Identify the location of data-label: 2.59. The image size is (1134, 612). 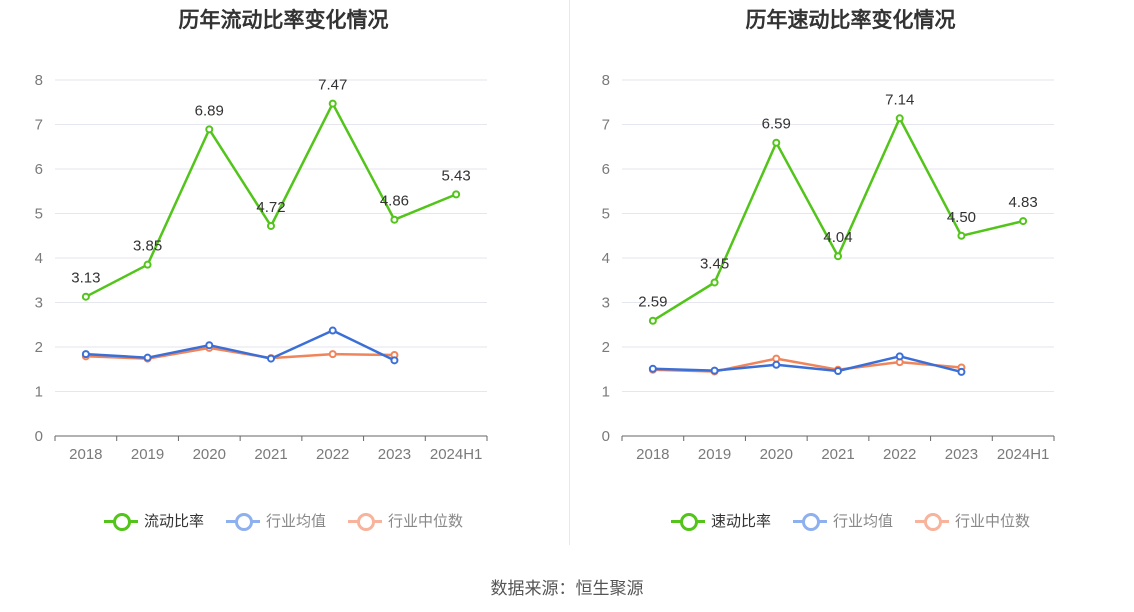
(652, 302).